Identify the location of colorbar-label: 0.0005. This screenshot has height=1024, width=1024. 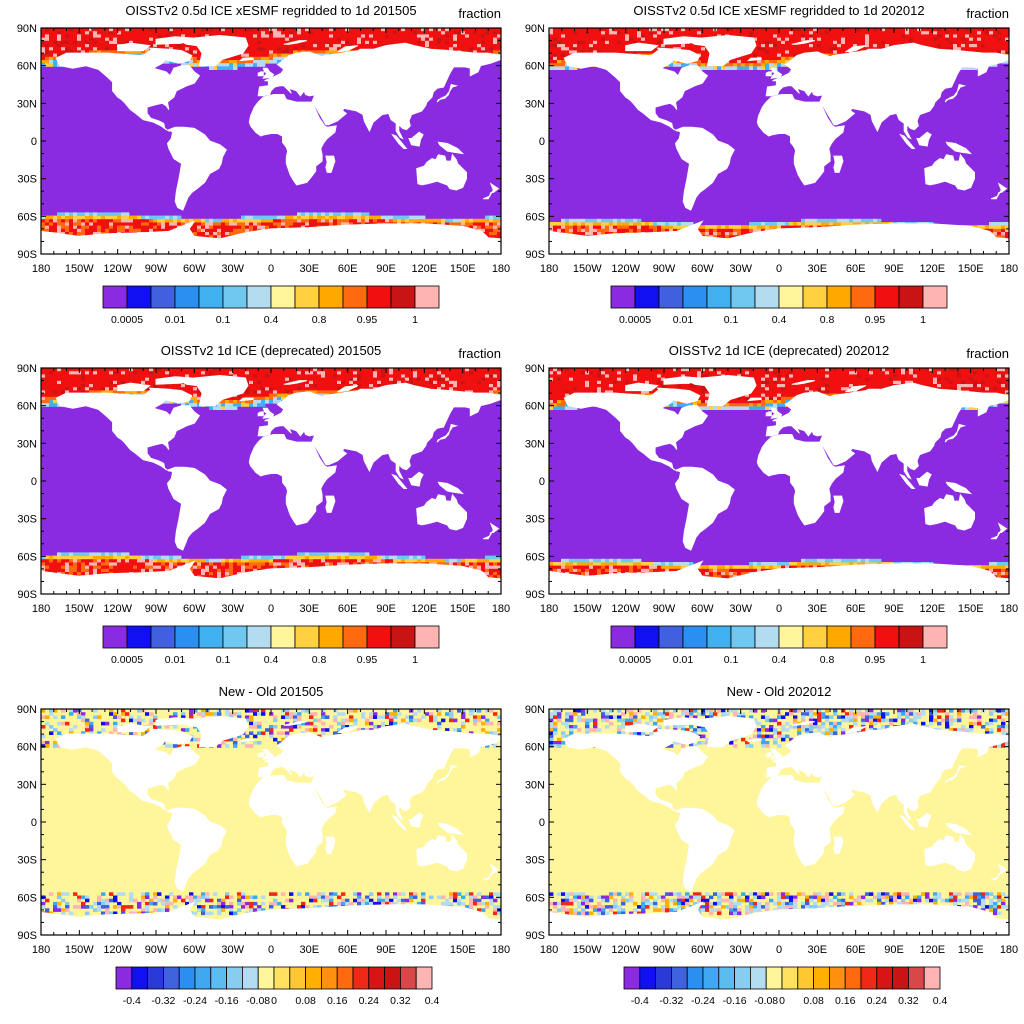
(127, 320).